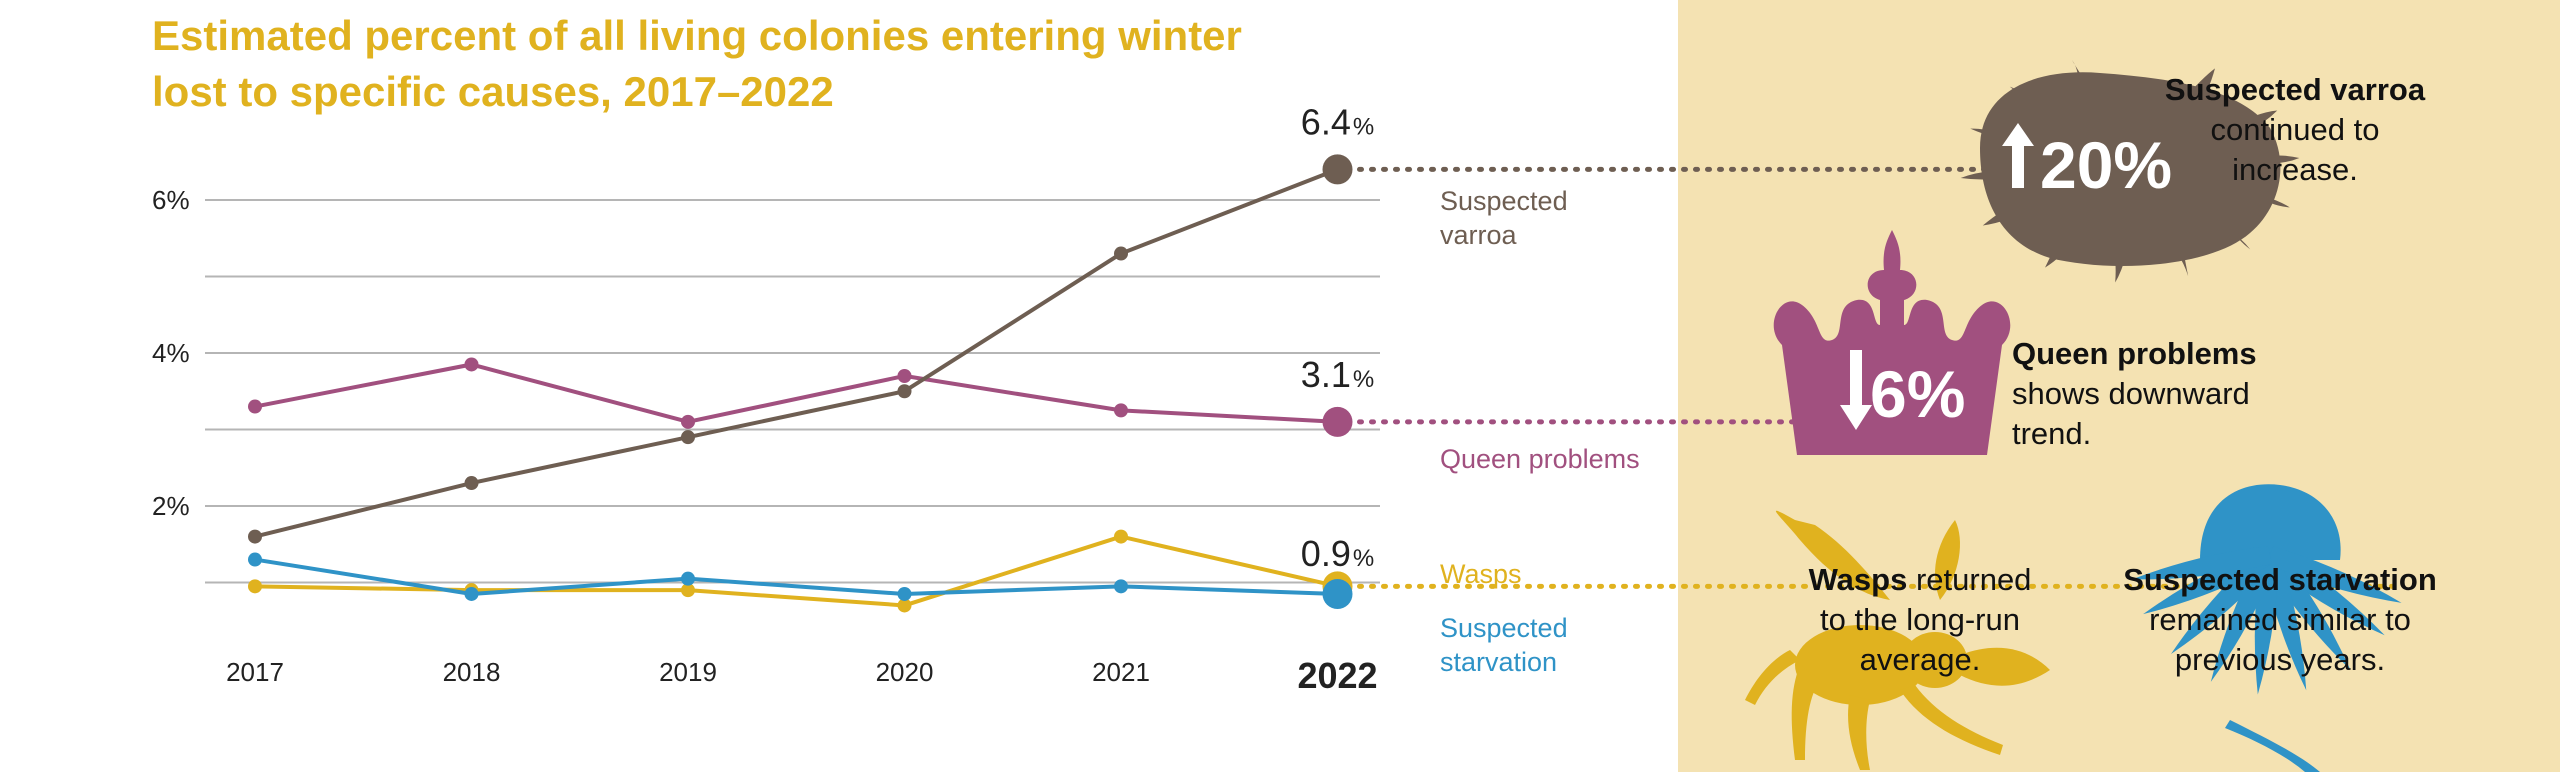 This screenshot has height=772, width=2560. What do you see at coordinates (171, 506) in the screenshot?
I see `y-tick-label: 2%` at bounding box center [171, 506].